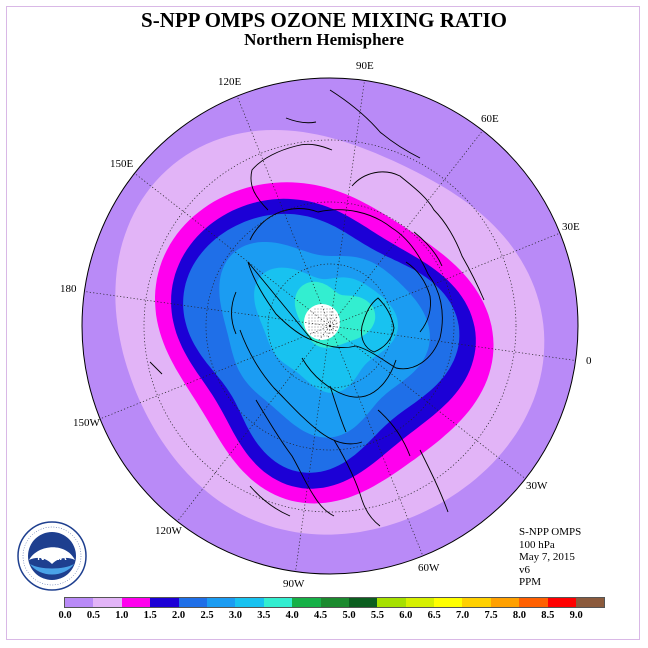  Describe the element at coordinates (68, 289) in the screenshot. I see `longitude-label: 180` at that location.